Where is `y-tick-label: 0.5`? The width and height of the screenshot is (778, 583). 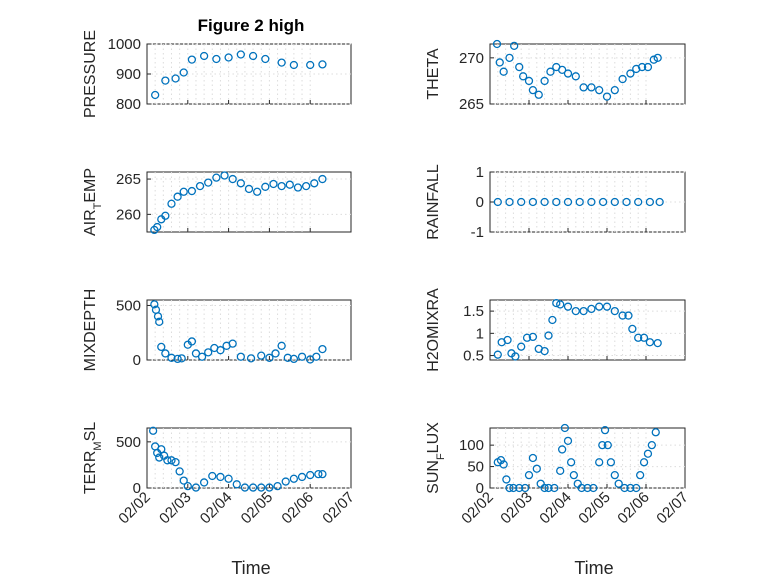
y-tick-label: 0.5 is located at coordinates (473, 356).